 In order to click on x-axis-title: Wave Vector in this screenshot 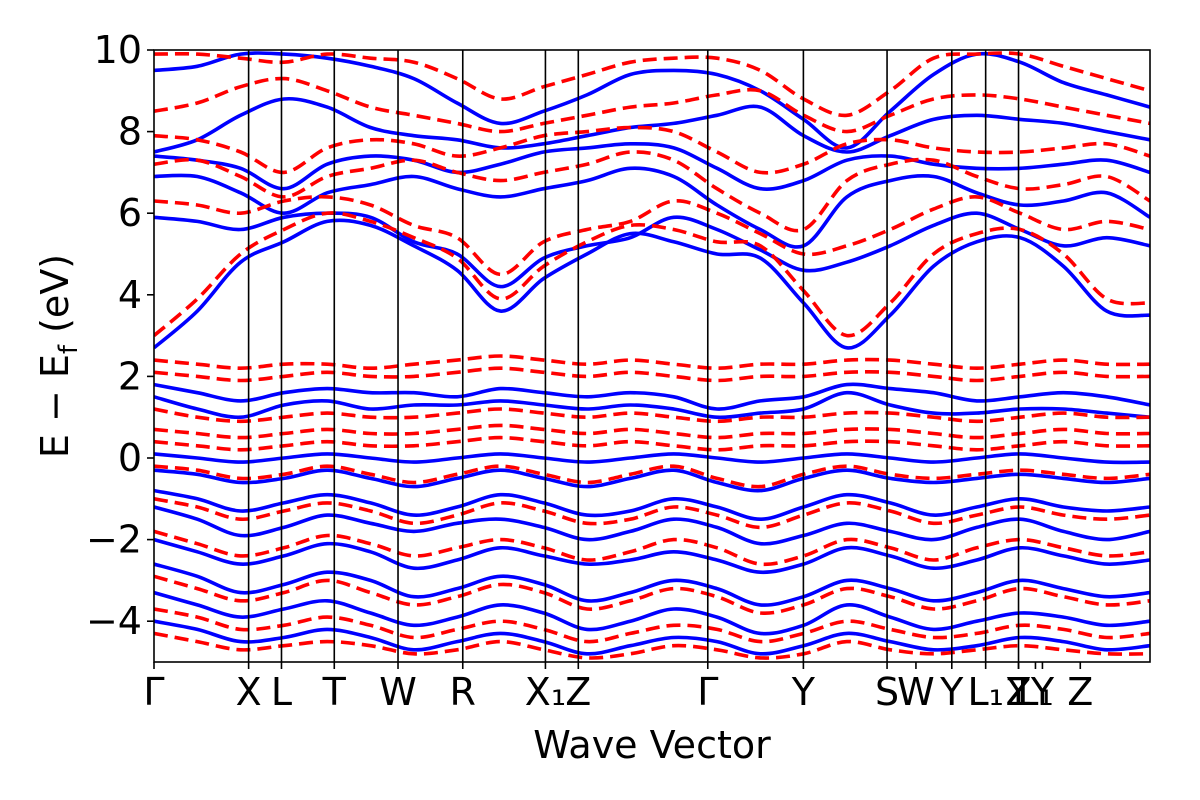, I will do `click(652, 745)`.